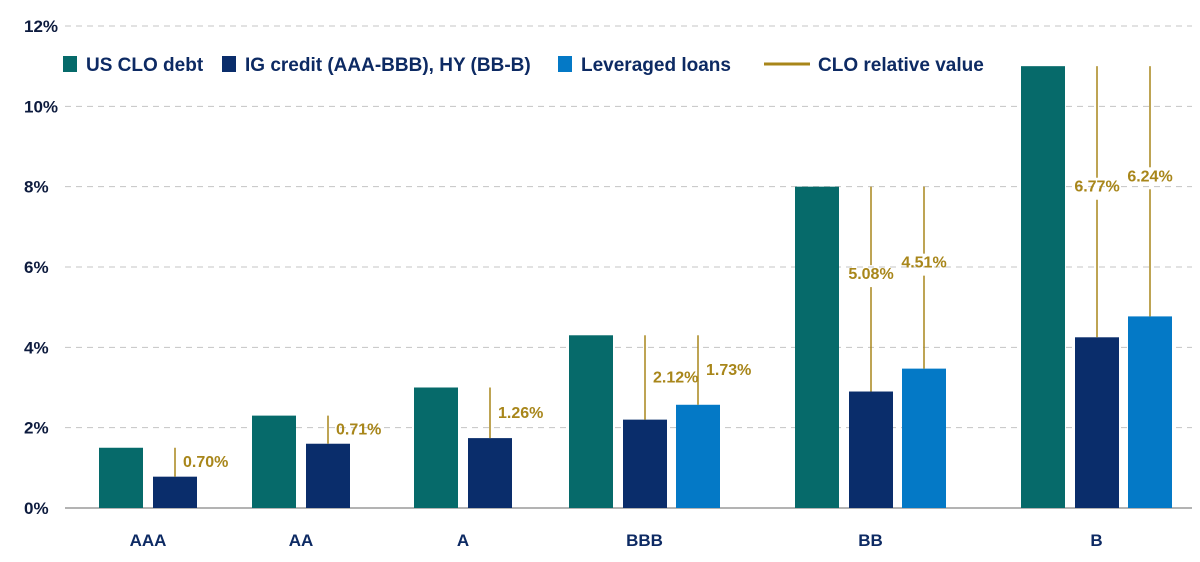  I want to click on y-axis-ticks: 0% 2% 4% 6% 8% 10% 12%, so click(41, 267).